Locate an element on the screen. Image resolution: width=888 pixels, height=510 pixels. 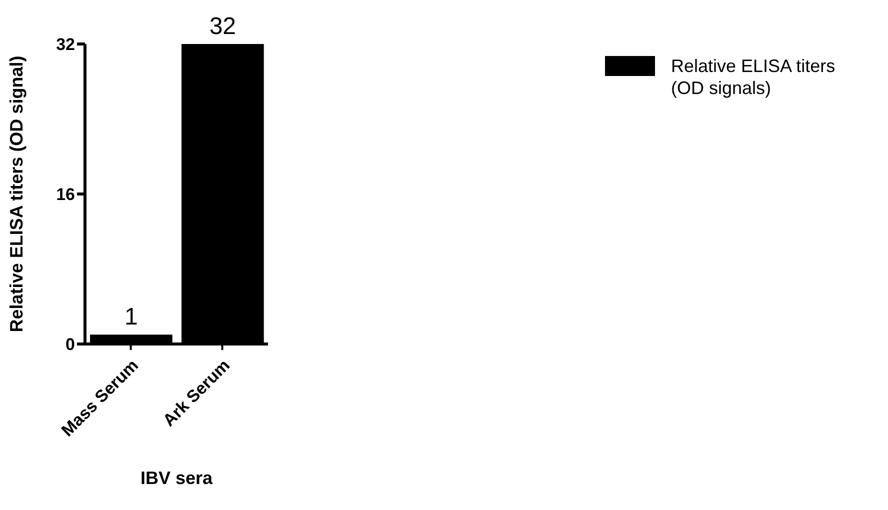
y-axis-title: Relative ELISA titers (OD signal) is located at coordinates (16, 194).